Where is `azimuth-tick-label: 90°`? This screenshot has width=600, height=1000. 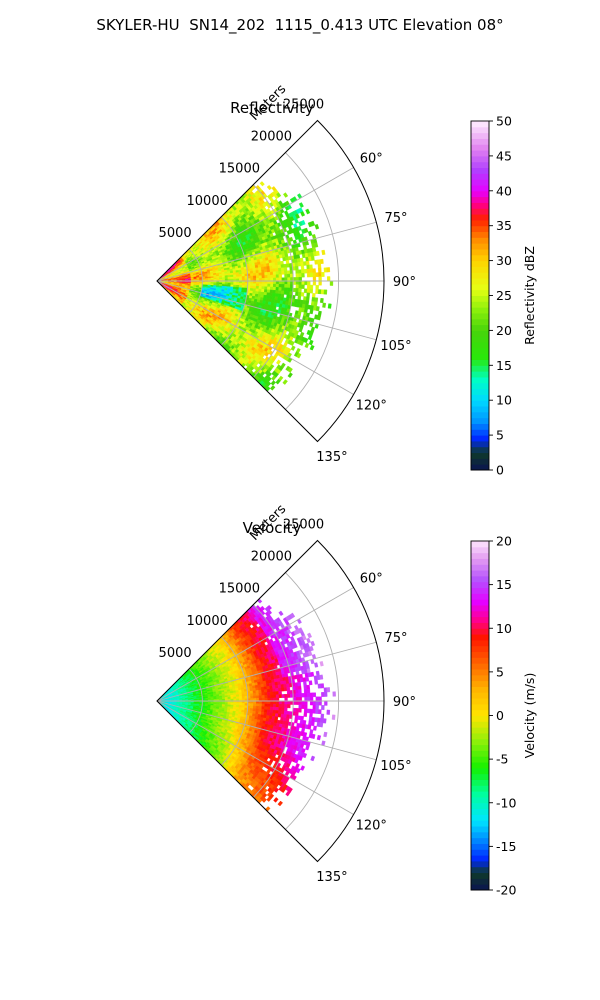 azimuth-tick-label: 90° is located at coordinates (404, 282).